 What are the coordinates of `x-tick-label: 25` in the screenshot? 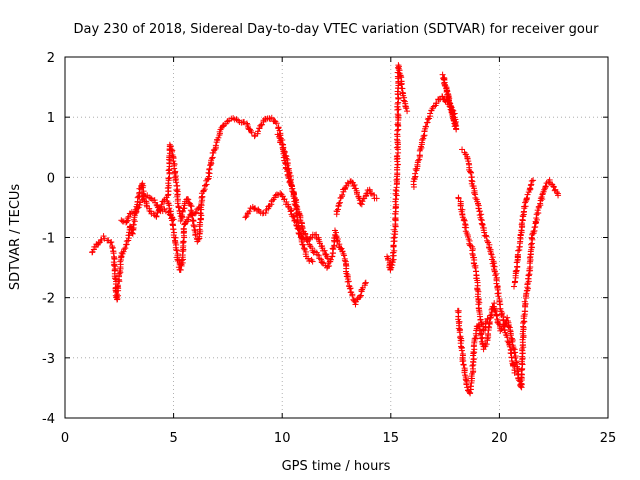 It's located at (608, 438).